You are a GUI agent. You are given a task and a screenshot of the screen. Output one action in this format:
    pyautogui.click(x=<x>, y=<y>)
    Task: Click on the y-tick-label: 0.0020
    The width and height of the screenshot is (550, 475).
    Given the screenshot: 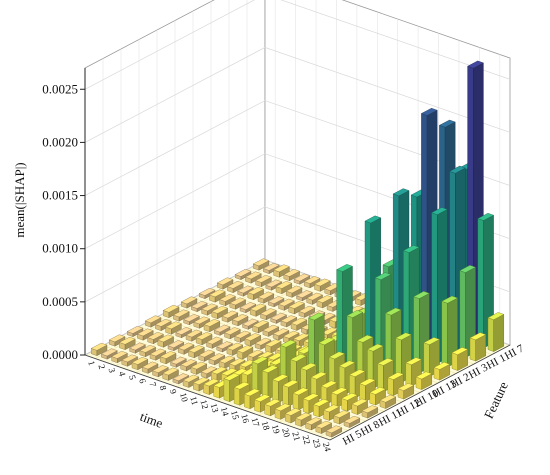 What is the action you would take?
    pyautogui.click(x=60, y=141)
    